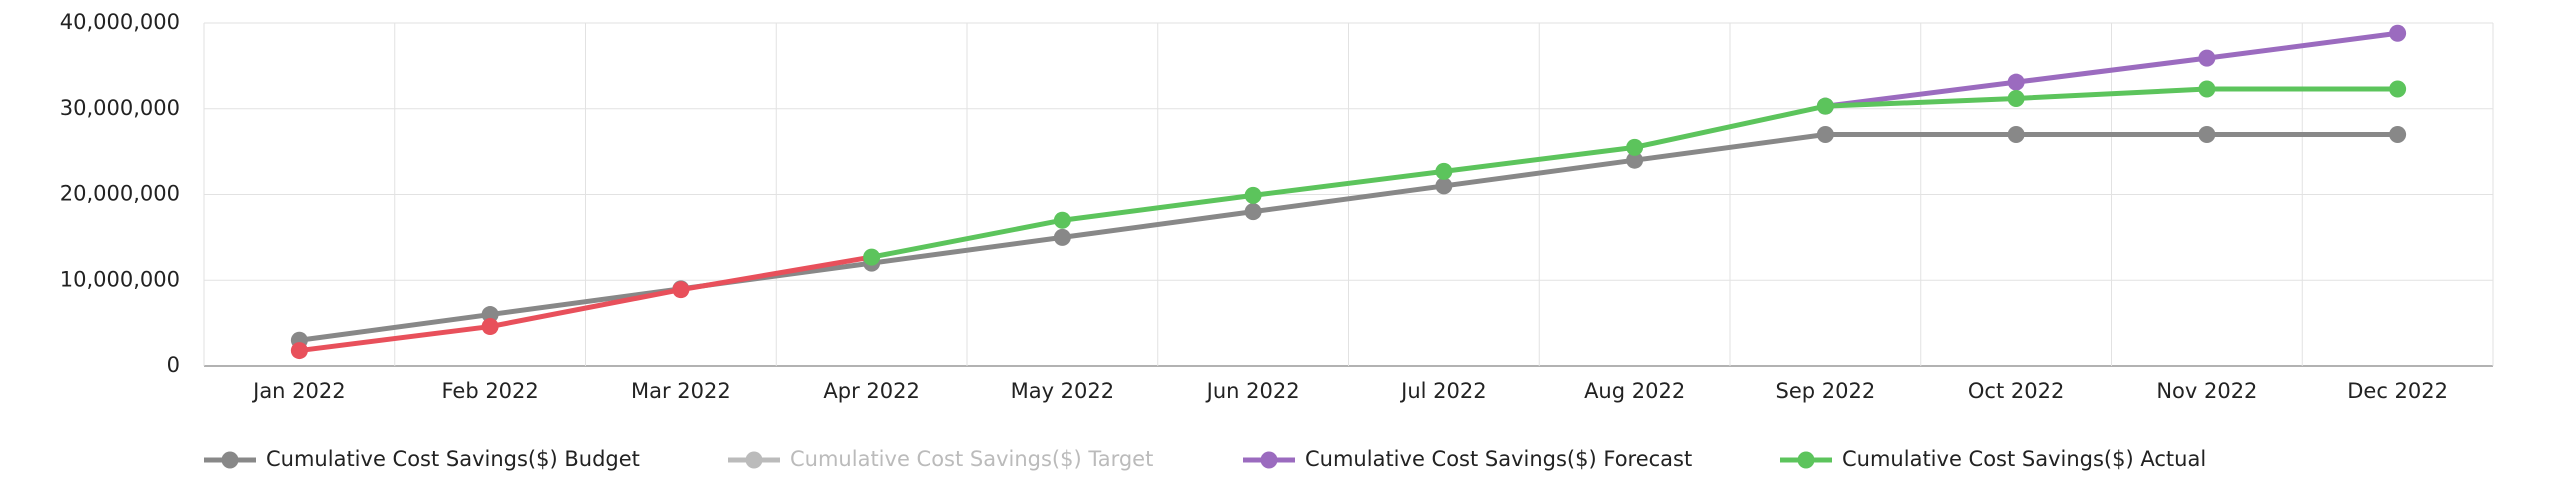 Image resolution: width=2560 pixels, height=494 pixels. I want to click on x-tick-label: Jun 2022, so click(1252, 391).